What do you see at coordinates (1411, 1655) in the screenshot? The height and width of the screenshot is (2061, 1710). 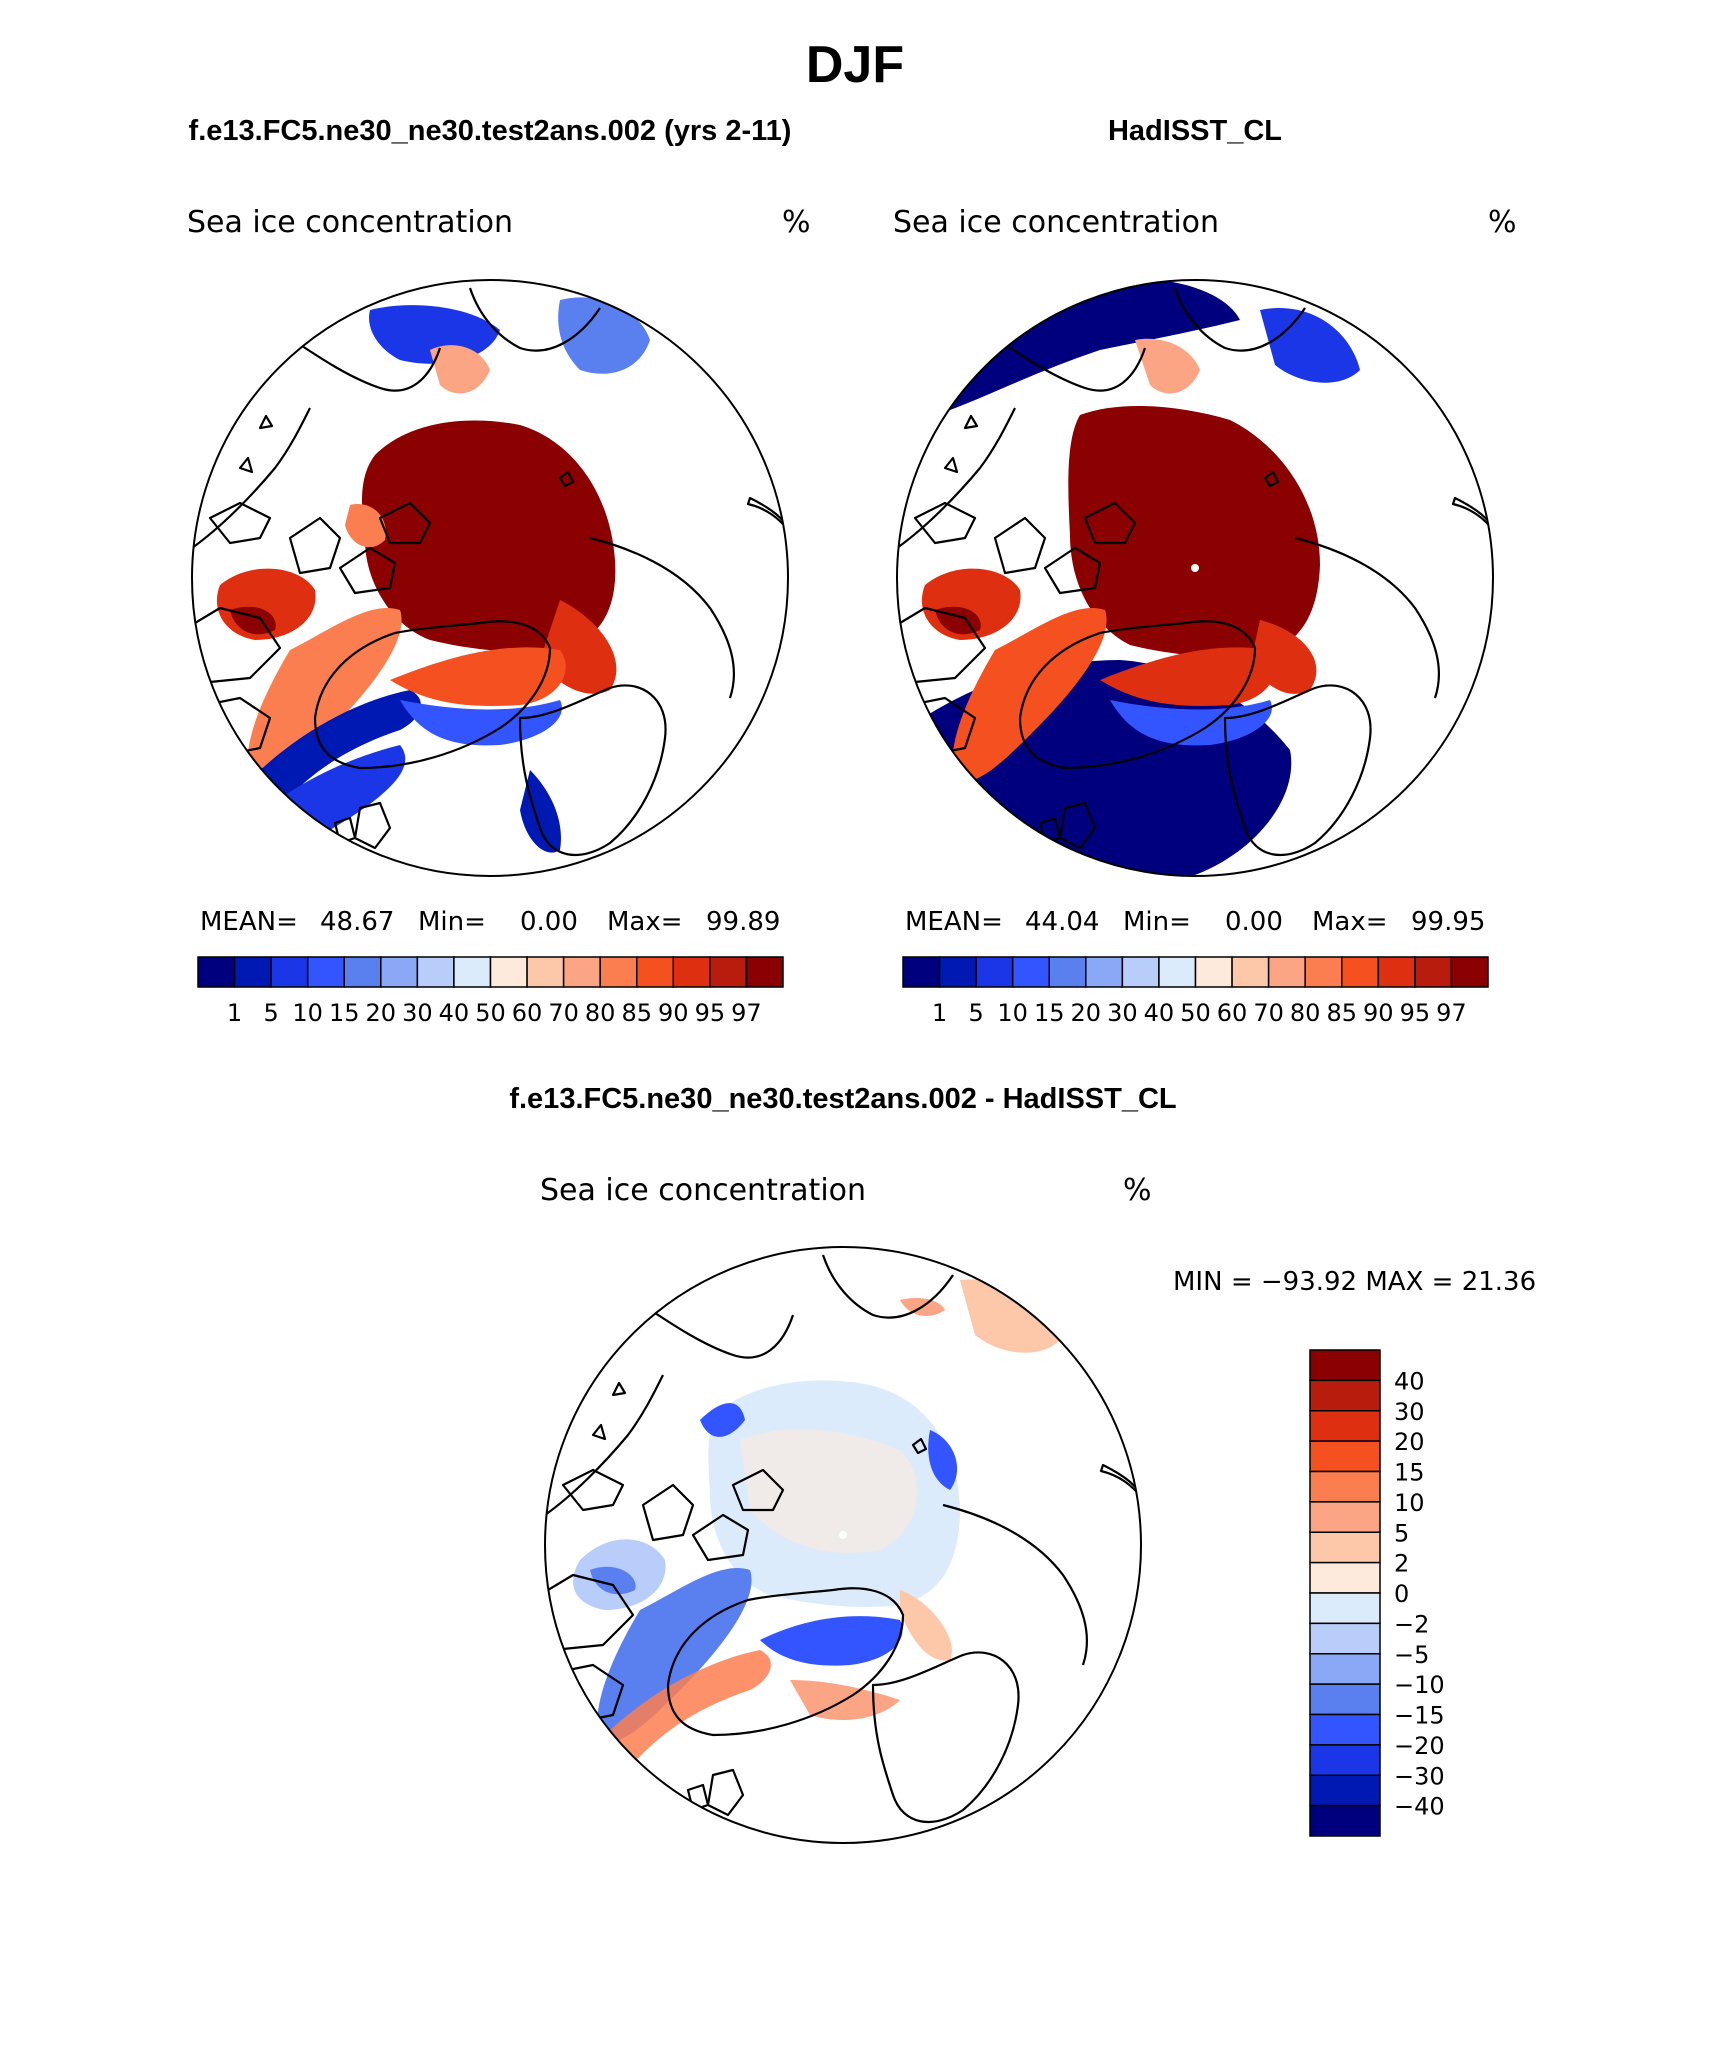 I see `panel-diff-colorbar-label: −5` at bounding box center [1411, 1655].